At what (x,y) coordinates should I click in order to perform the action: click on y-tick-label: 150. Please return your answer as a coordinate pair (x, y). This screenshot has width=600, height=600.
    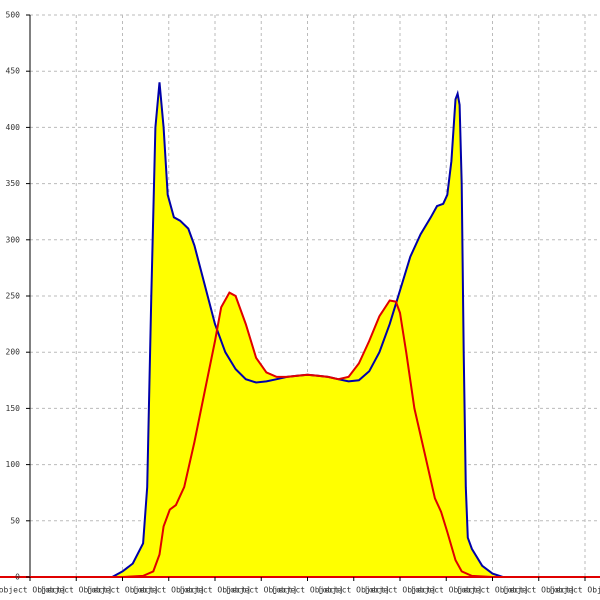
    Looking at the image, I should click on (13, 408).